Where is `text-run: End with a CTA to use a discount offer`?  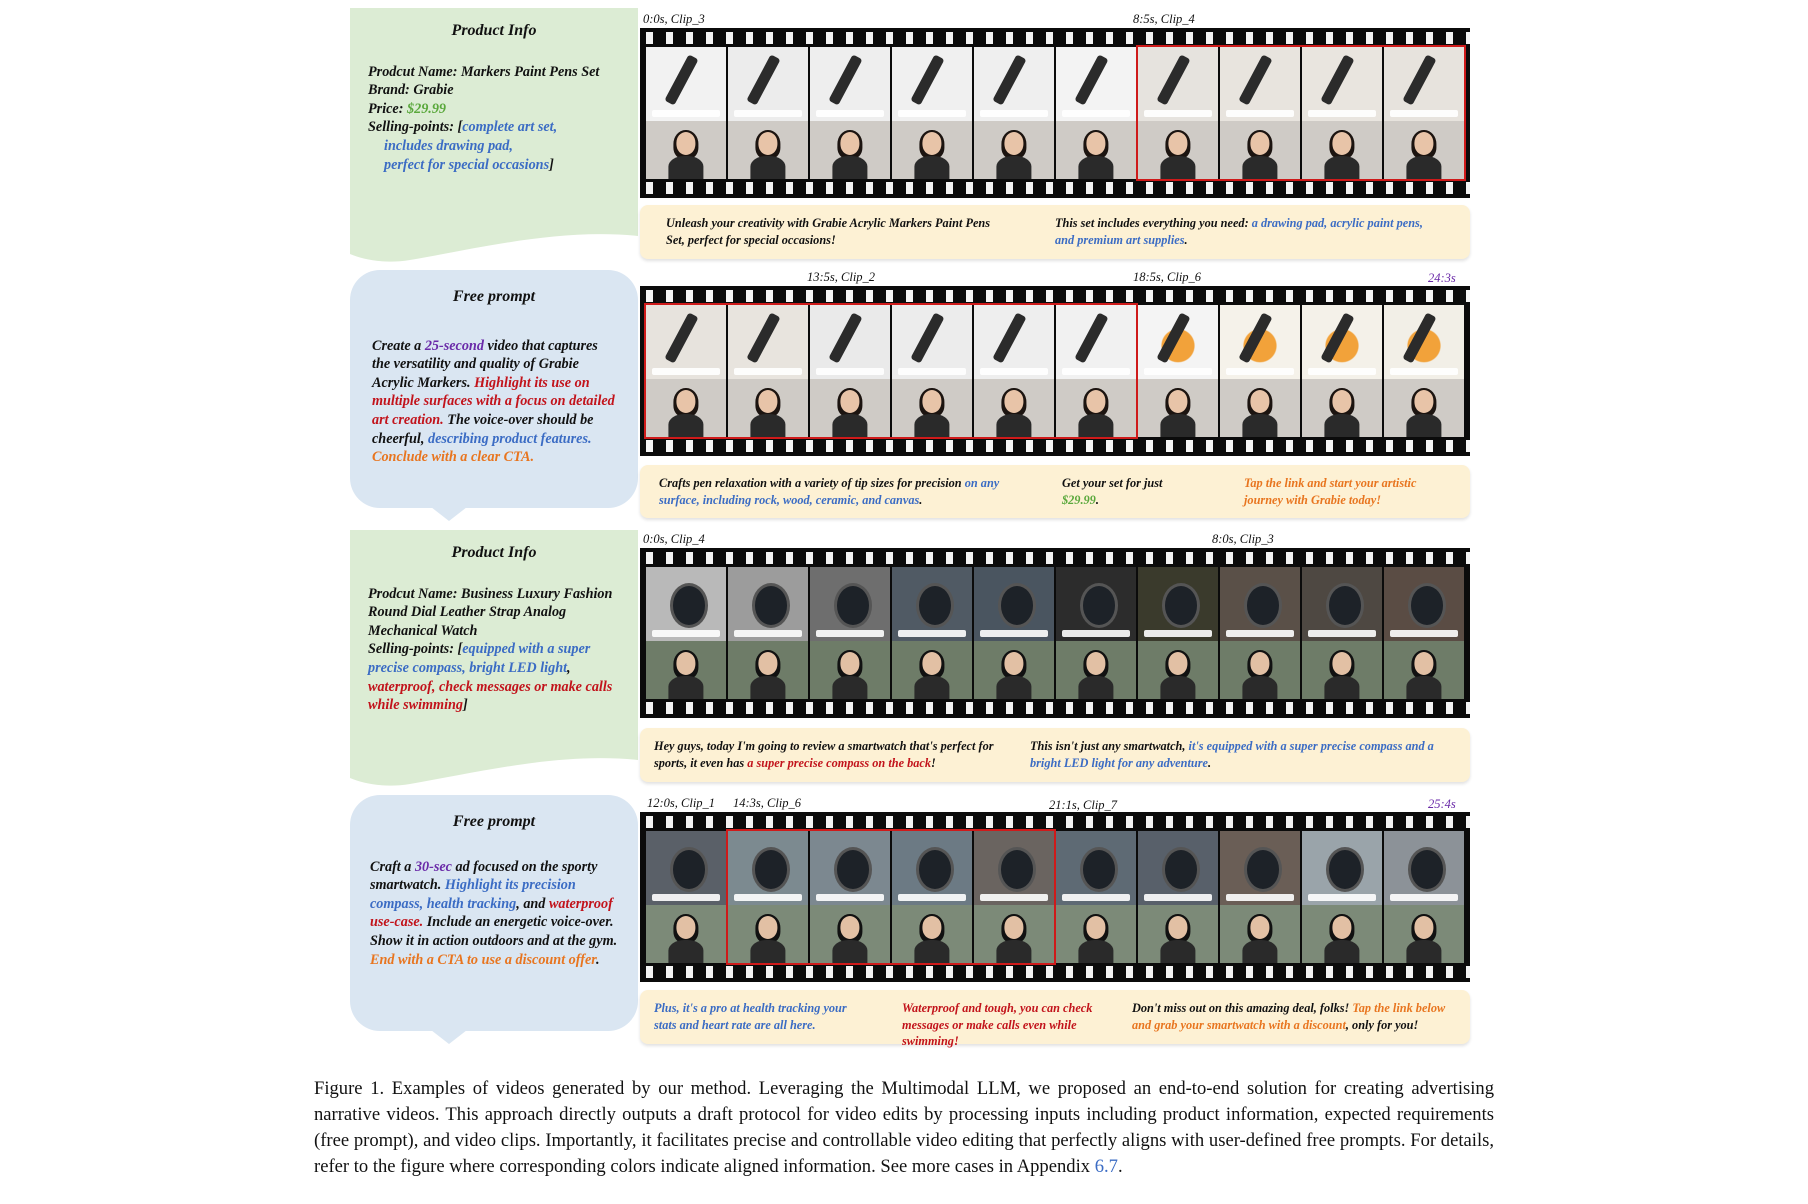 text-run: End with a CTA to use a discount offer is located at coordinates (483, 959).